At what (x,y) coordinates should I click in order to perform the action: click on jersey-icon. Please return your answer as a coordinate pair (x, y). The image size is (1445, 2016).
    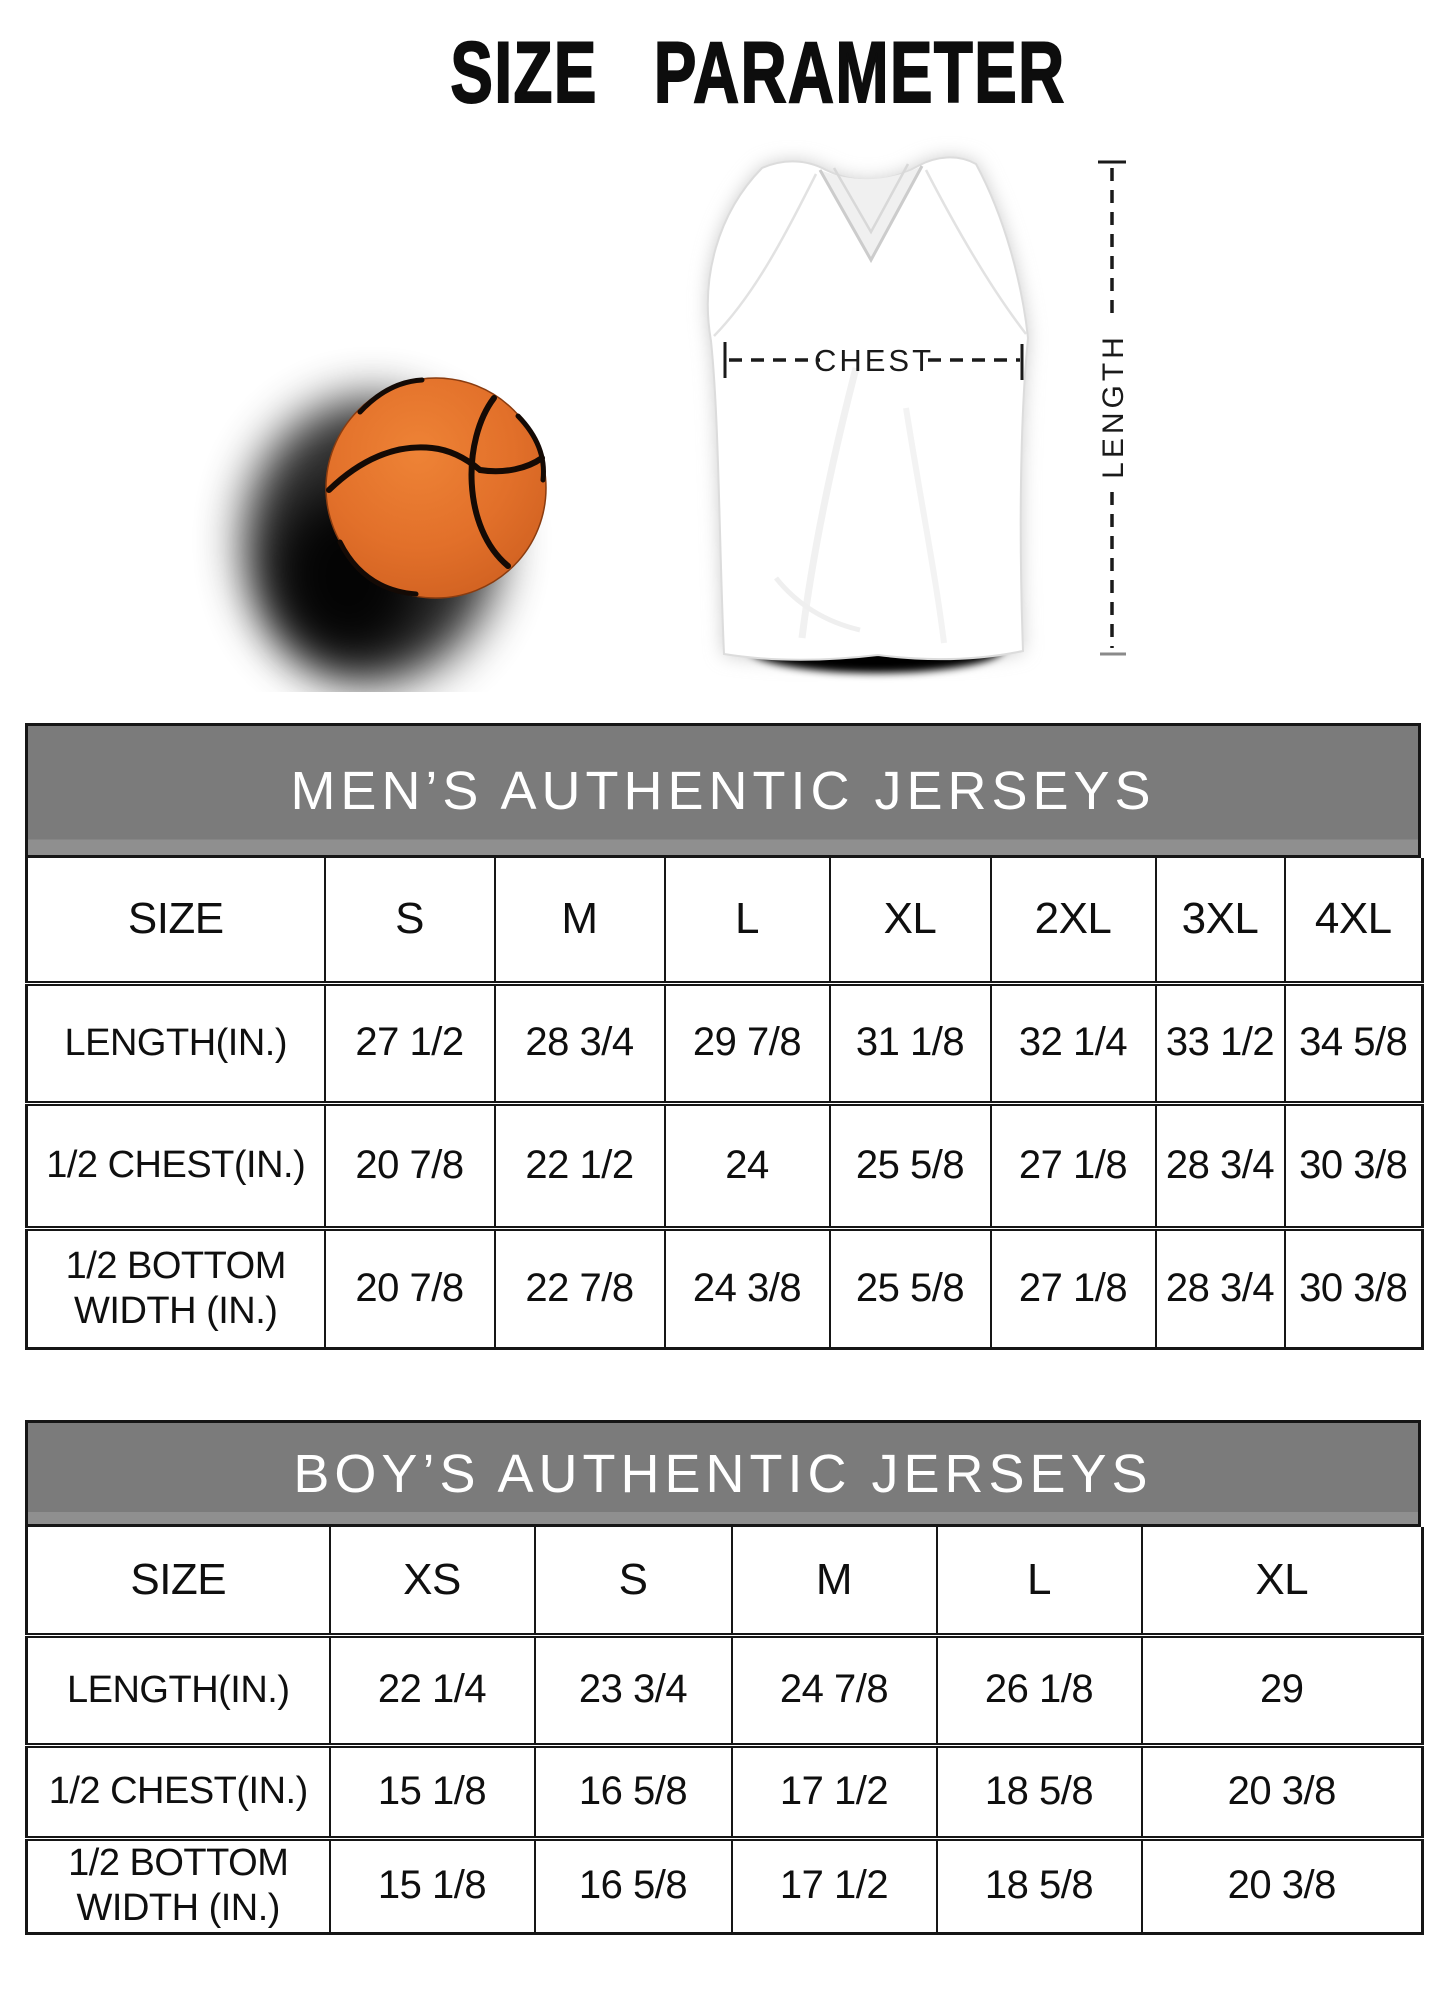
    Looking at the image, I should click on (867, 414).